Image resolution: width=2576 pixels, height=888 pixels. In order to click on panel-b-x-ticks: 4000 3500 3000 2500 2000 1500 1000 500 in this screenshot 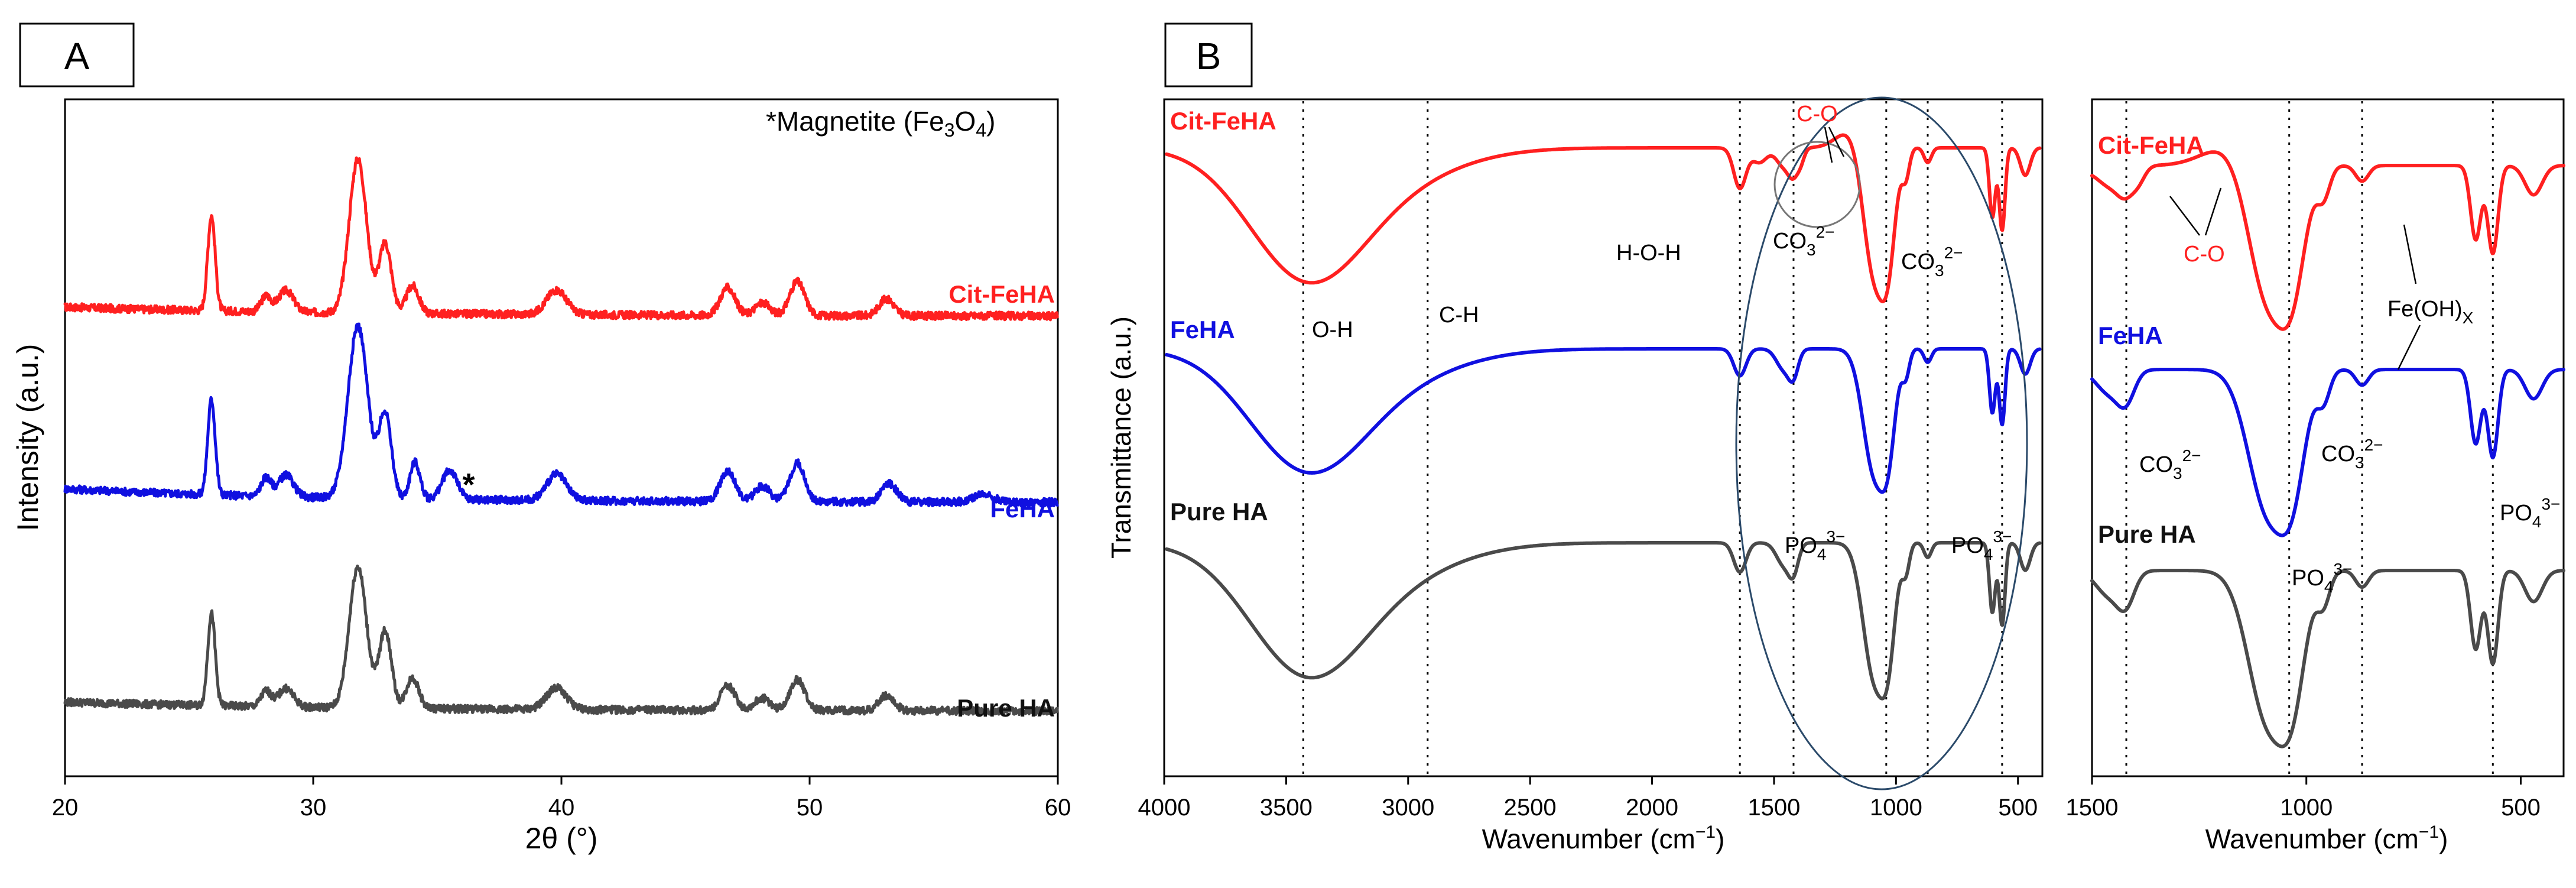, I will do `click(1588, 798)`.